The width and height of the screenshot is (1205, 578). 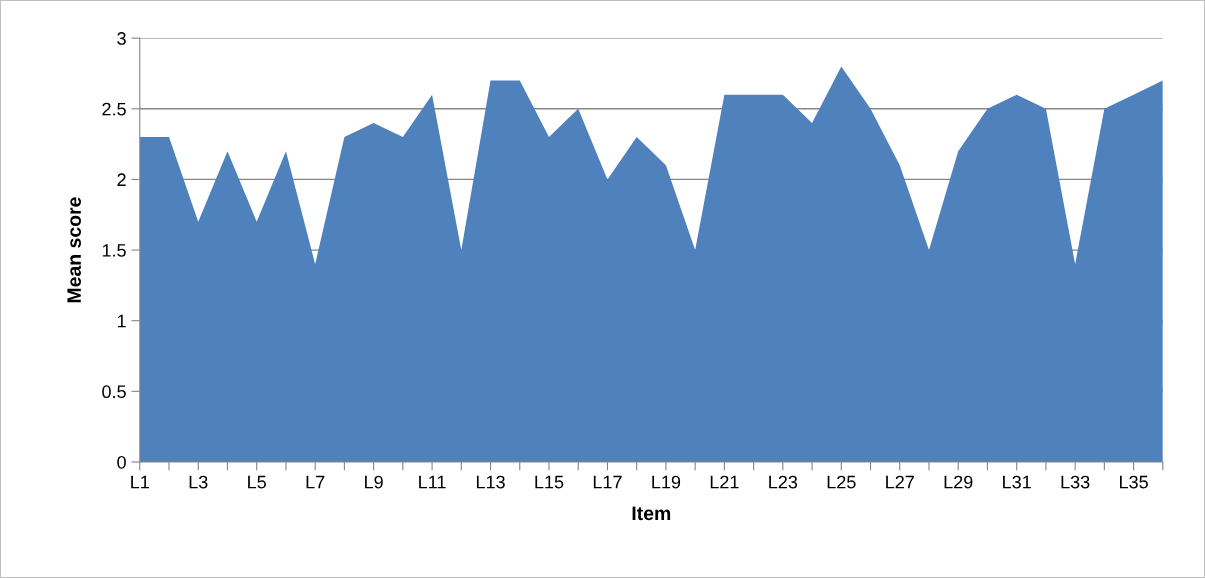 I want to click on x-tick-label: L13, so click(x=490, y=482).